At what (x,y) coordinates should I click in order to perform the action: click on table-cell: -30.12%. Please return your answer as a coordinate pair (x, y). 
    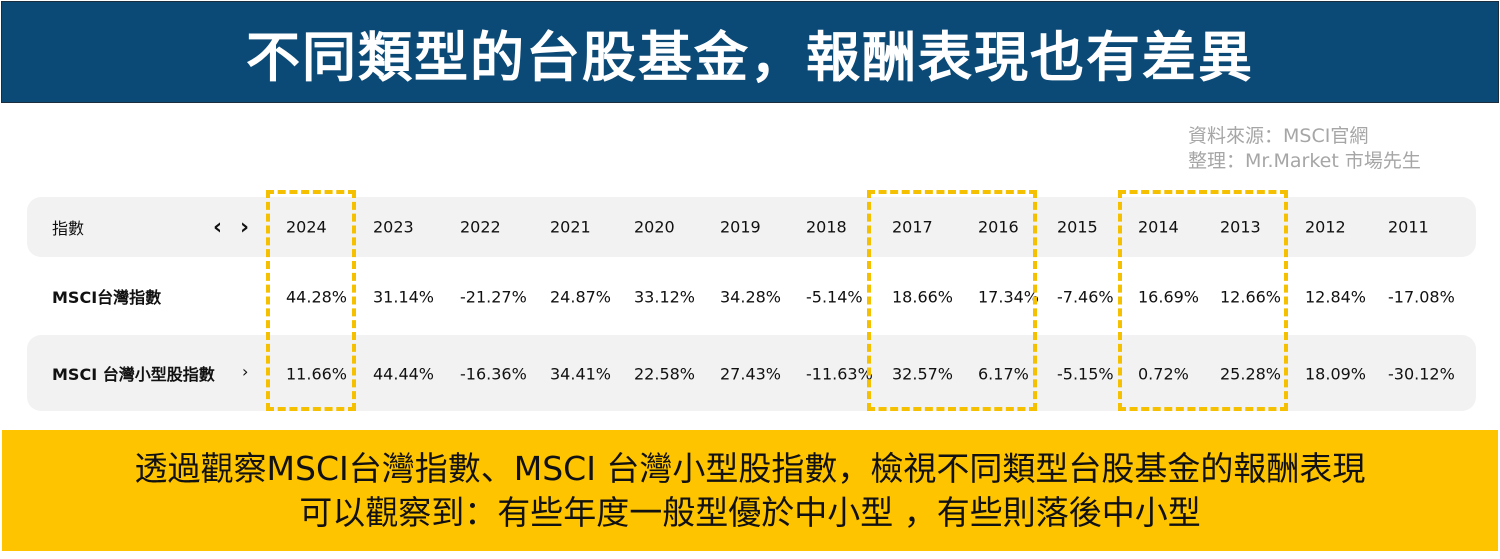
    Looking at the image, I should click on (1421, 374).